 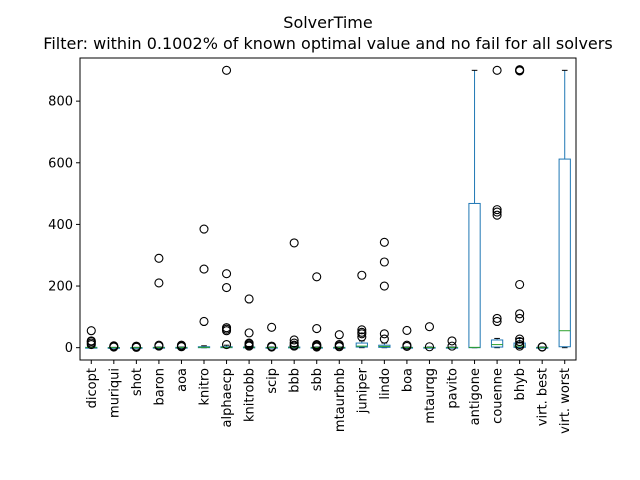 I want to click on y-tick-label: 600, so click(x=60, y=163).